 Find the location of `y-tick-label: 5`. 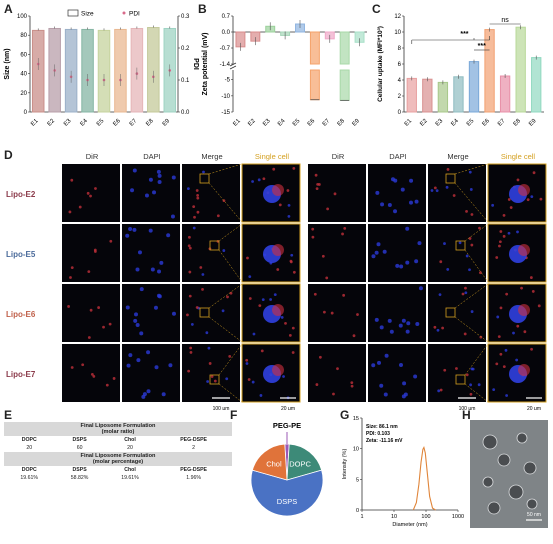

y-tick-label: 5 is located at coordinates (357, 480).